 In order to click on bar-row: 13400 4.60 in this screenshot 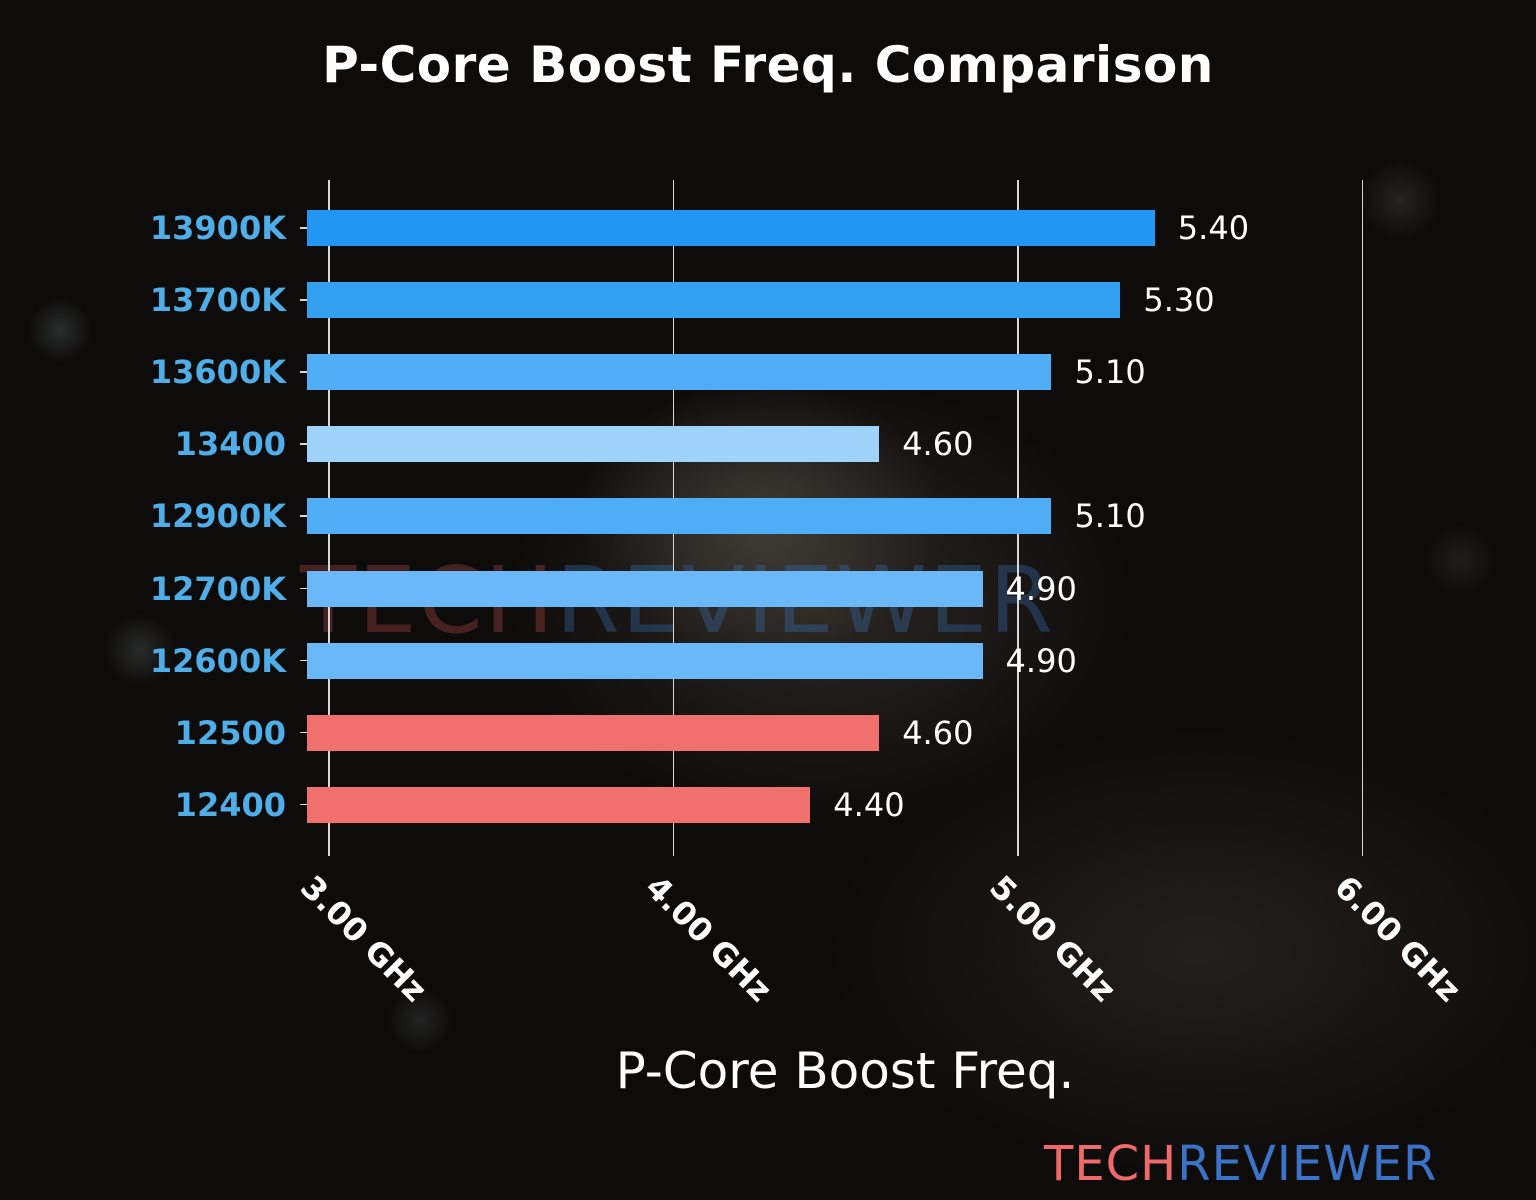, I will do `click(768, 444)`.